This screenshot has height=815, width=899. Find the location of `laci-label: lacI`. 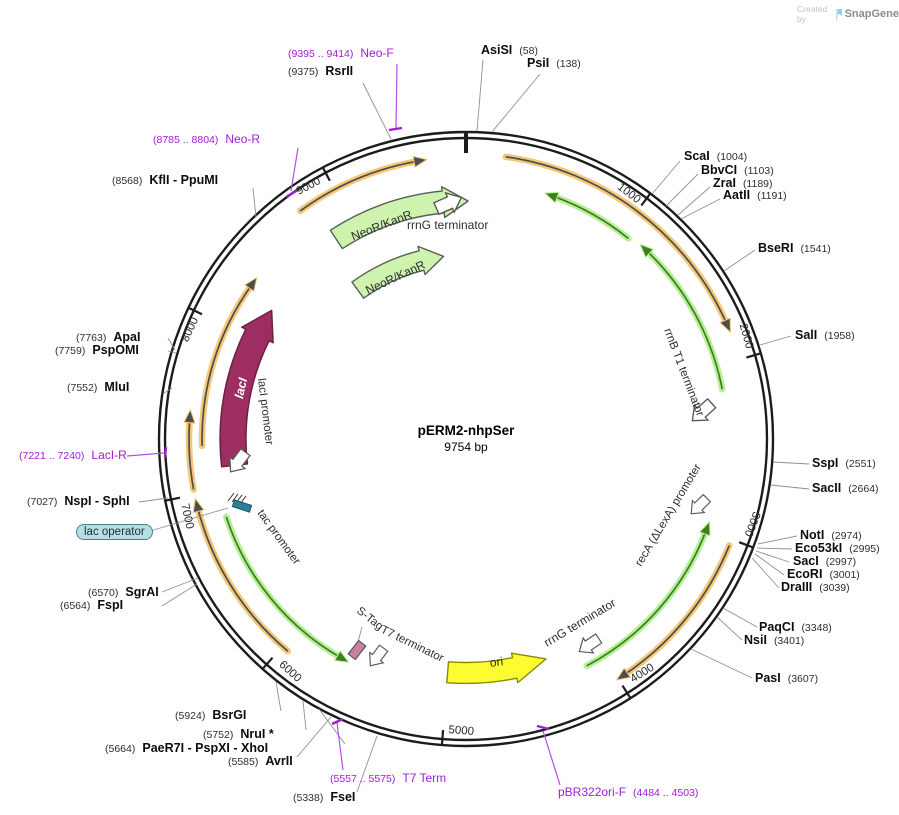

laci-label: lacI is located at coordinates (241, 388).